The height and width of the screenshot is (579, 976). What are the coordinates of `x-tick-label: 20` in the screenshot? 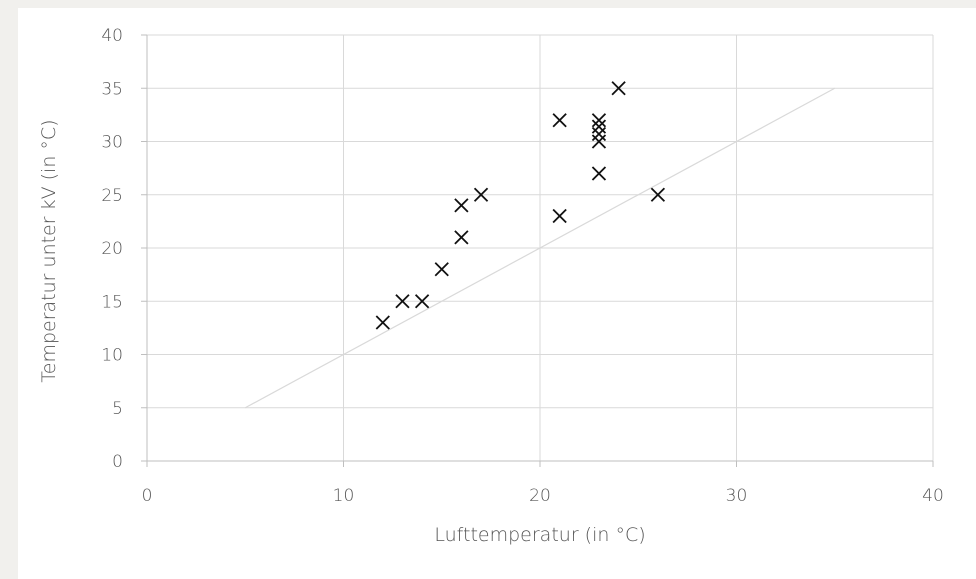 It's located at (540, 496).